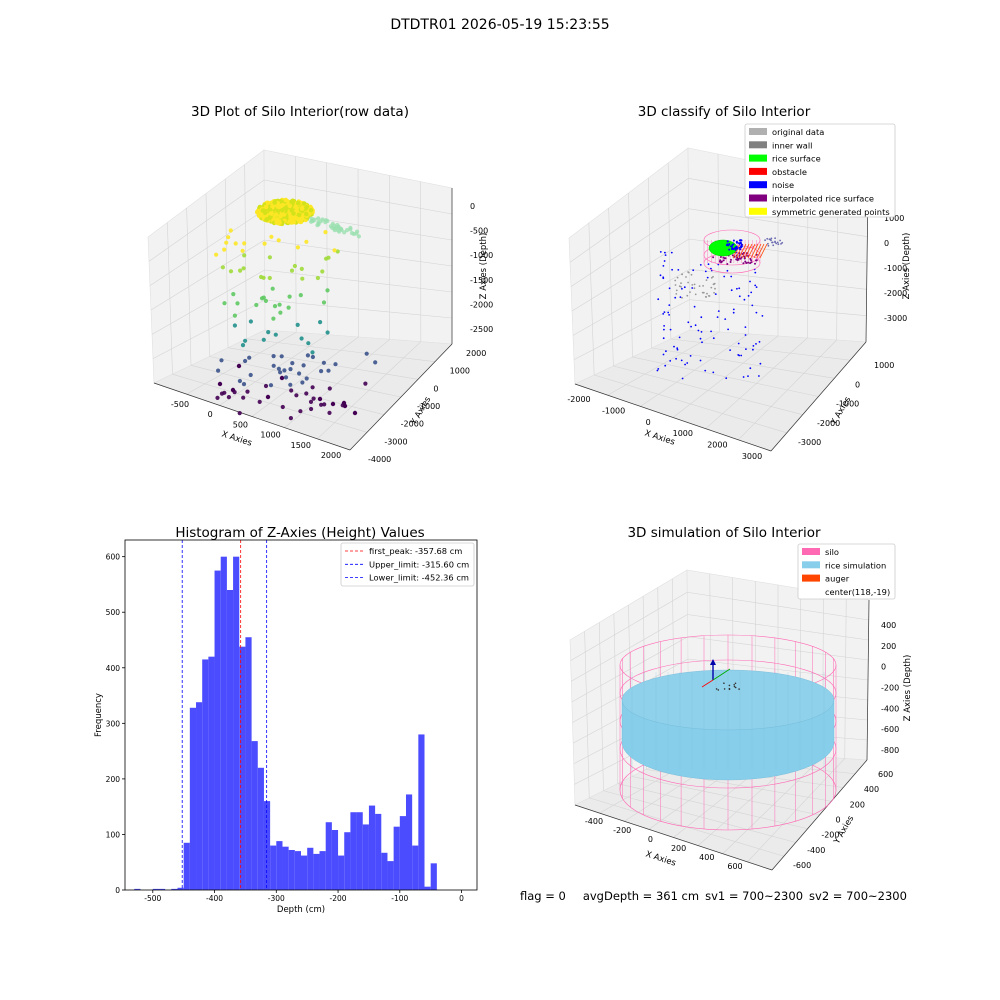 This screenshot has width=1000, height=1000. I want to click on y-tick-label: 300, so click(113, 723).